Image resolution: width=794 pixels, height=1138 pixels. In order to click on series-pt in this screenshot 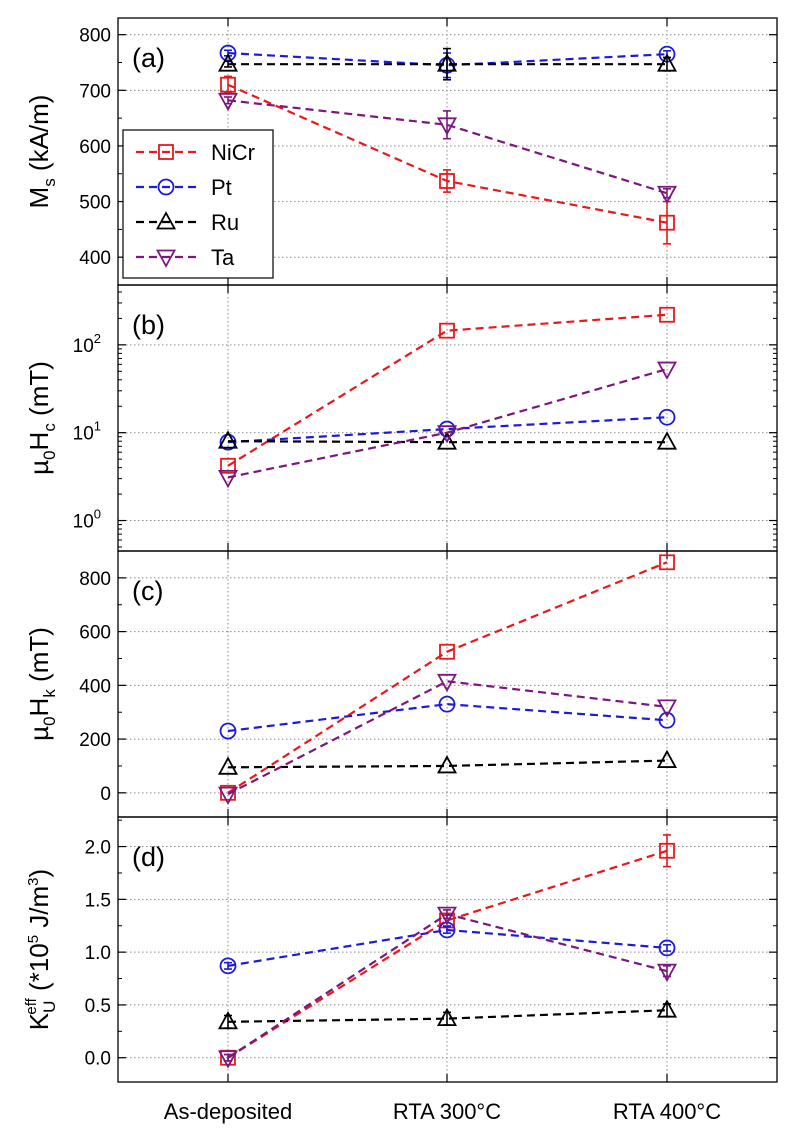, I will do `click(447, 948)`.